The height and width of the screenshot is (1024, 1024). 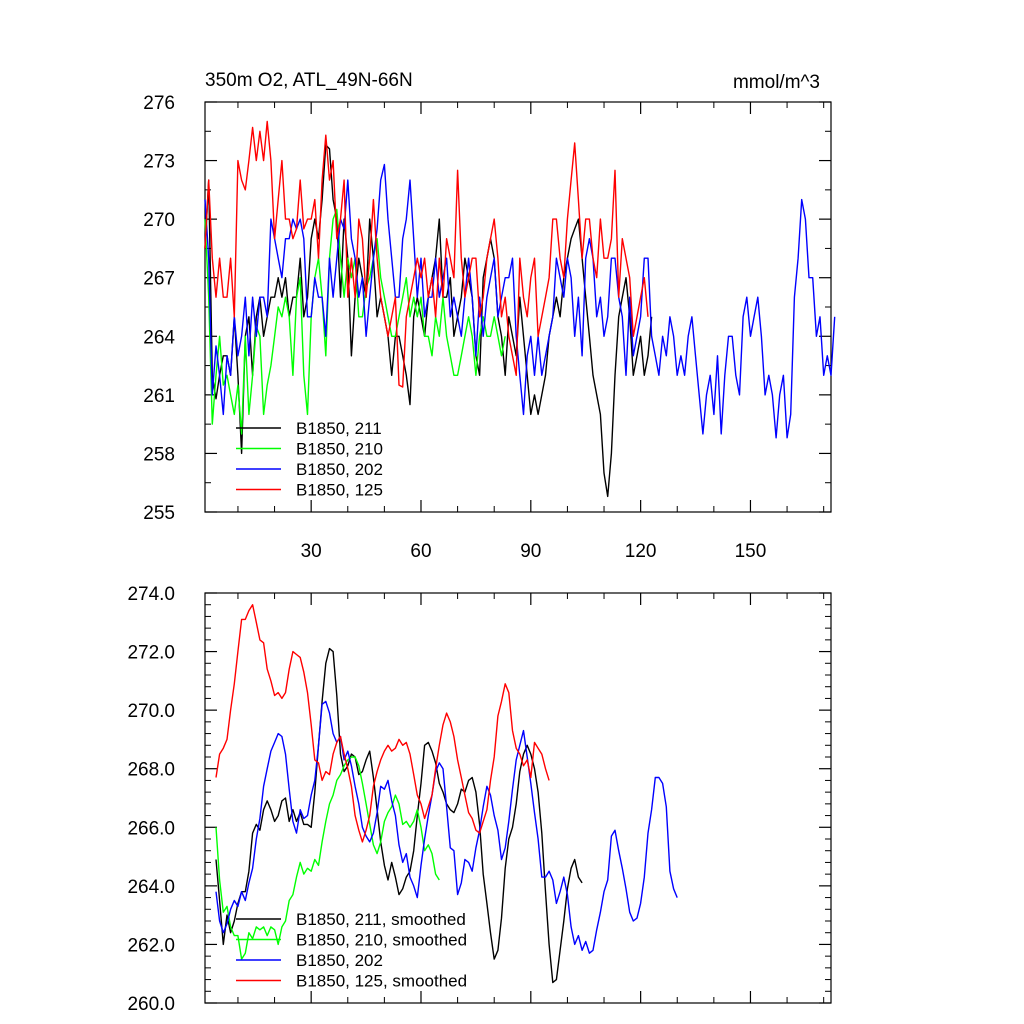 What do you see at coordinates (151, 711) in the screenshot?
I see `y-tick-label: 270.0` at bounding box center [151, 711].